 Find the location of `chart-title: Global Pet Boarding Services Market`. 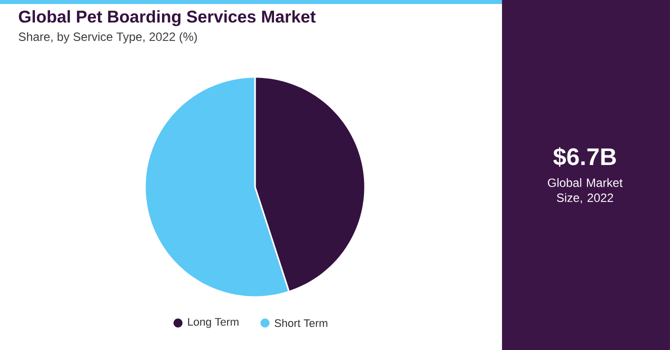

chart-title: Global Pet Boarding Services Market is located at coordinates (167, 18).